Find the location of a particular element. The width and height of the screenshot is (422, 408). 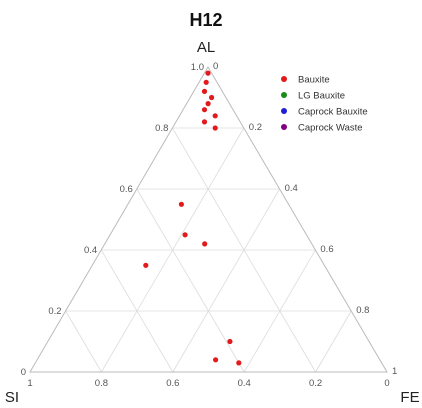

axis-label-al: AL is located at coordinates (206, 47).